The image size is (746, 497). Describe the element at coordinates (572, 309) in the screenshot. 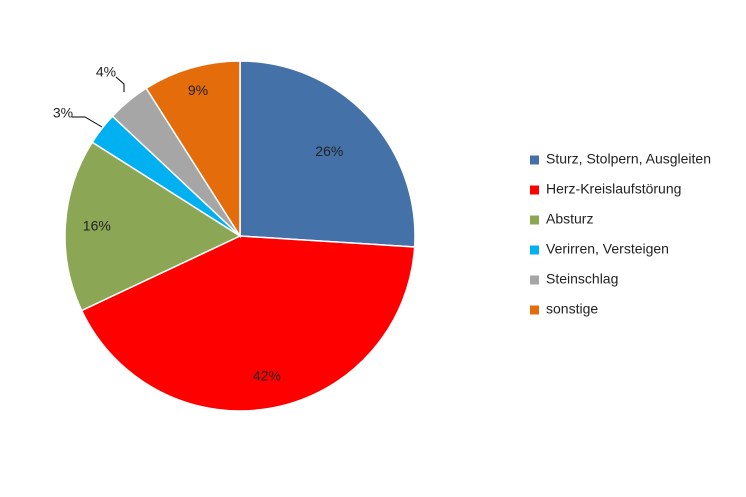

I see `legend-label-6: sonstige` at that location.